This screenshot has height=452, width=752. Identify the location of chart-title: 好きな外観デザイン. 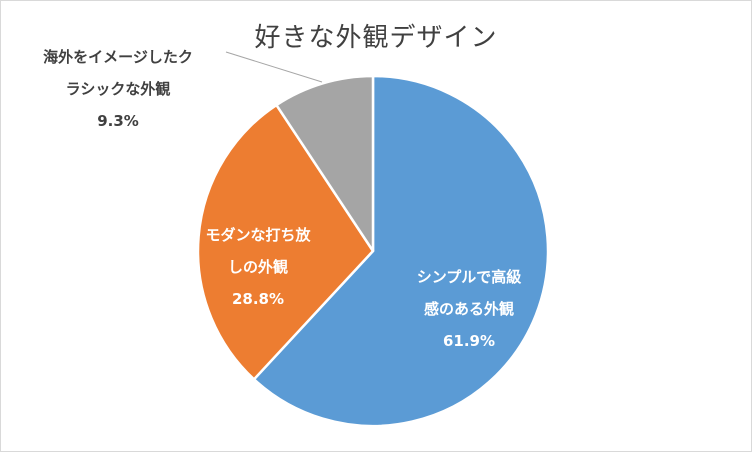
(376, 38).